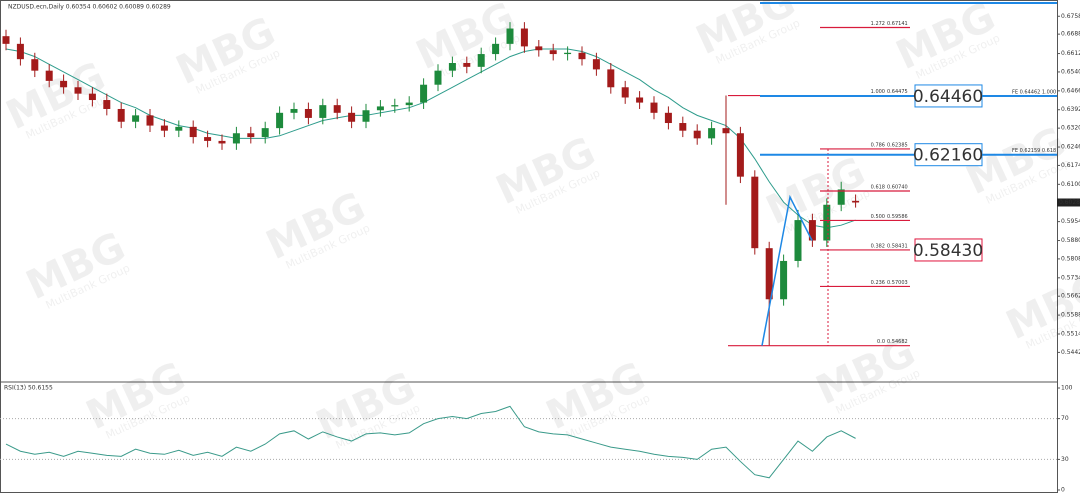 This screenshot has height=497, width=1080. What do you see at coordinates (1063, 490) in the screenshot?
I see `y-tick-label: 0` at bounding box center [1063, 490].